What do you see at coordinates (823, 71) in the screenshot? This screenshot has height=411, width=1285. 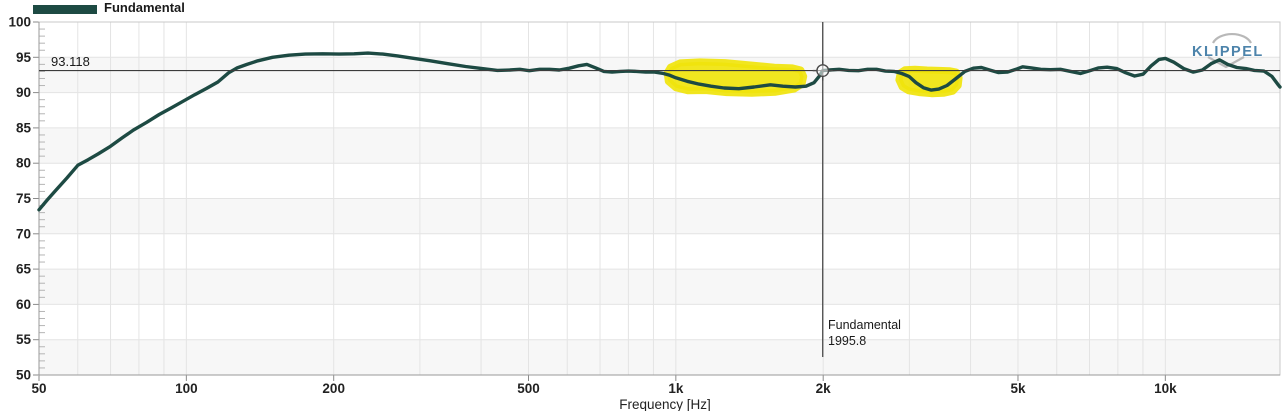 I see `cursor-crosshair-marker` at bounding box center [823, 71].